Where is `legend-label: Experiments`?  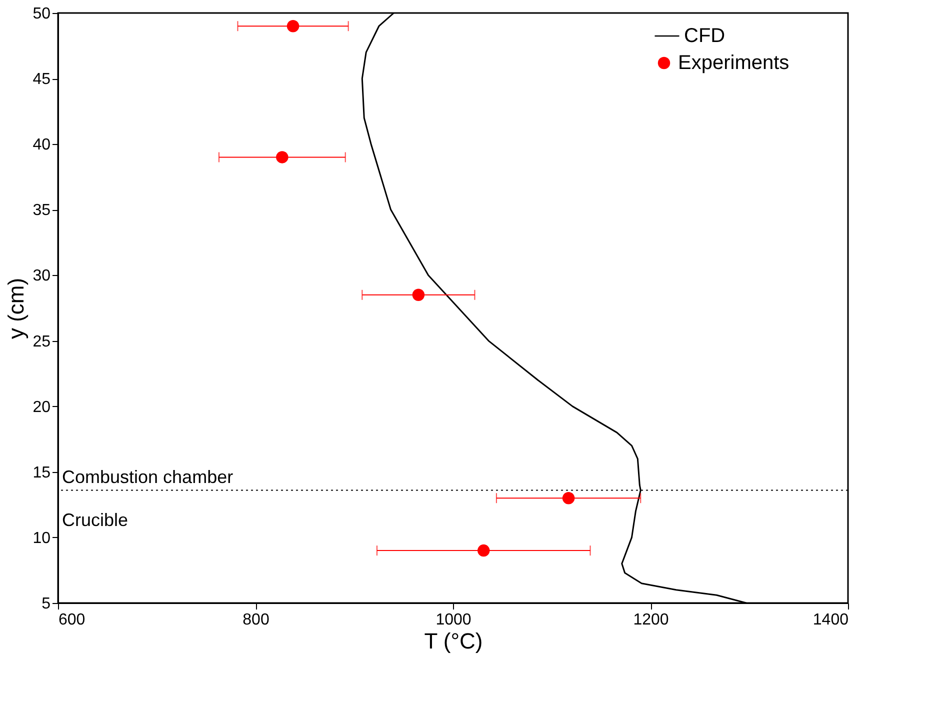 legend-label: Experiments is located at coordinates (734, 63).